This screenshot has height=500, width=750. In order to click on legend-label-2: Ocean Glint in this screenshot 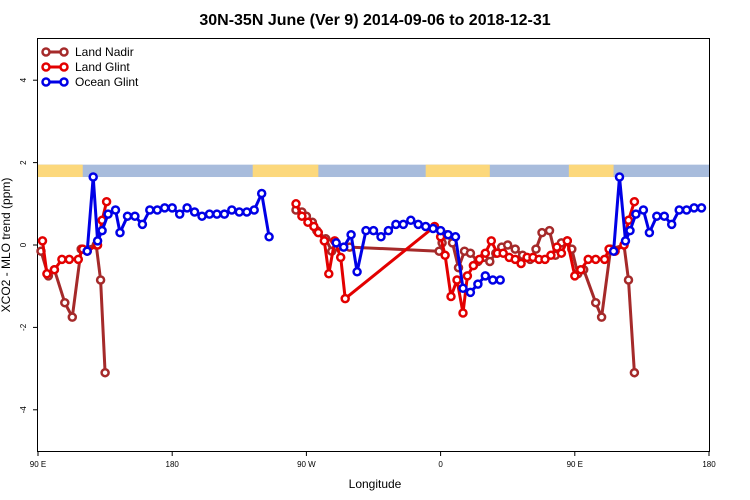, I will do `click(107, 82)`.